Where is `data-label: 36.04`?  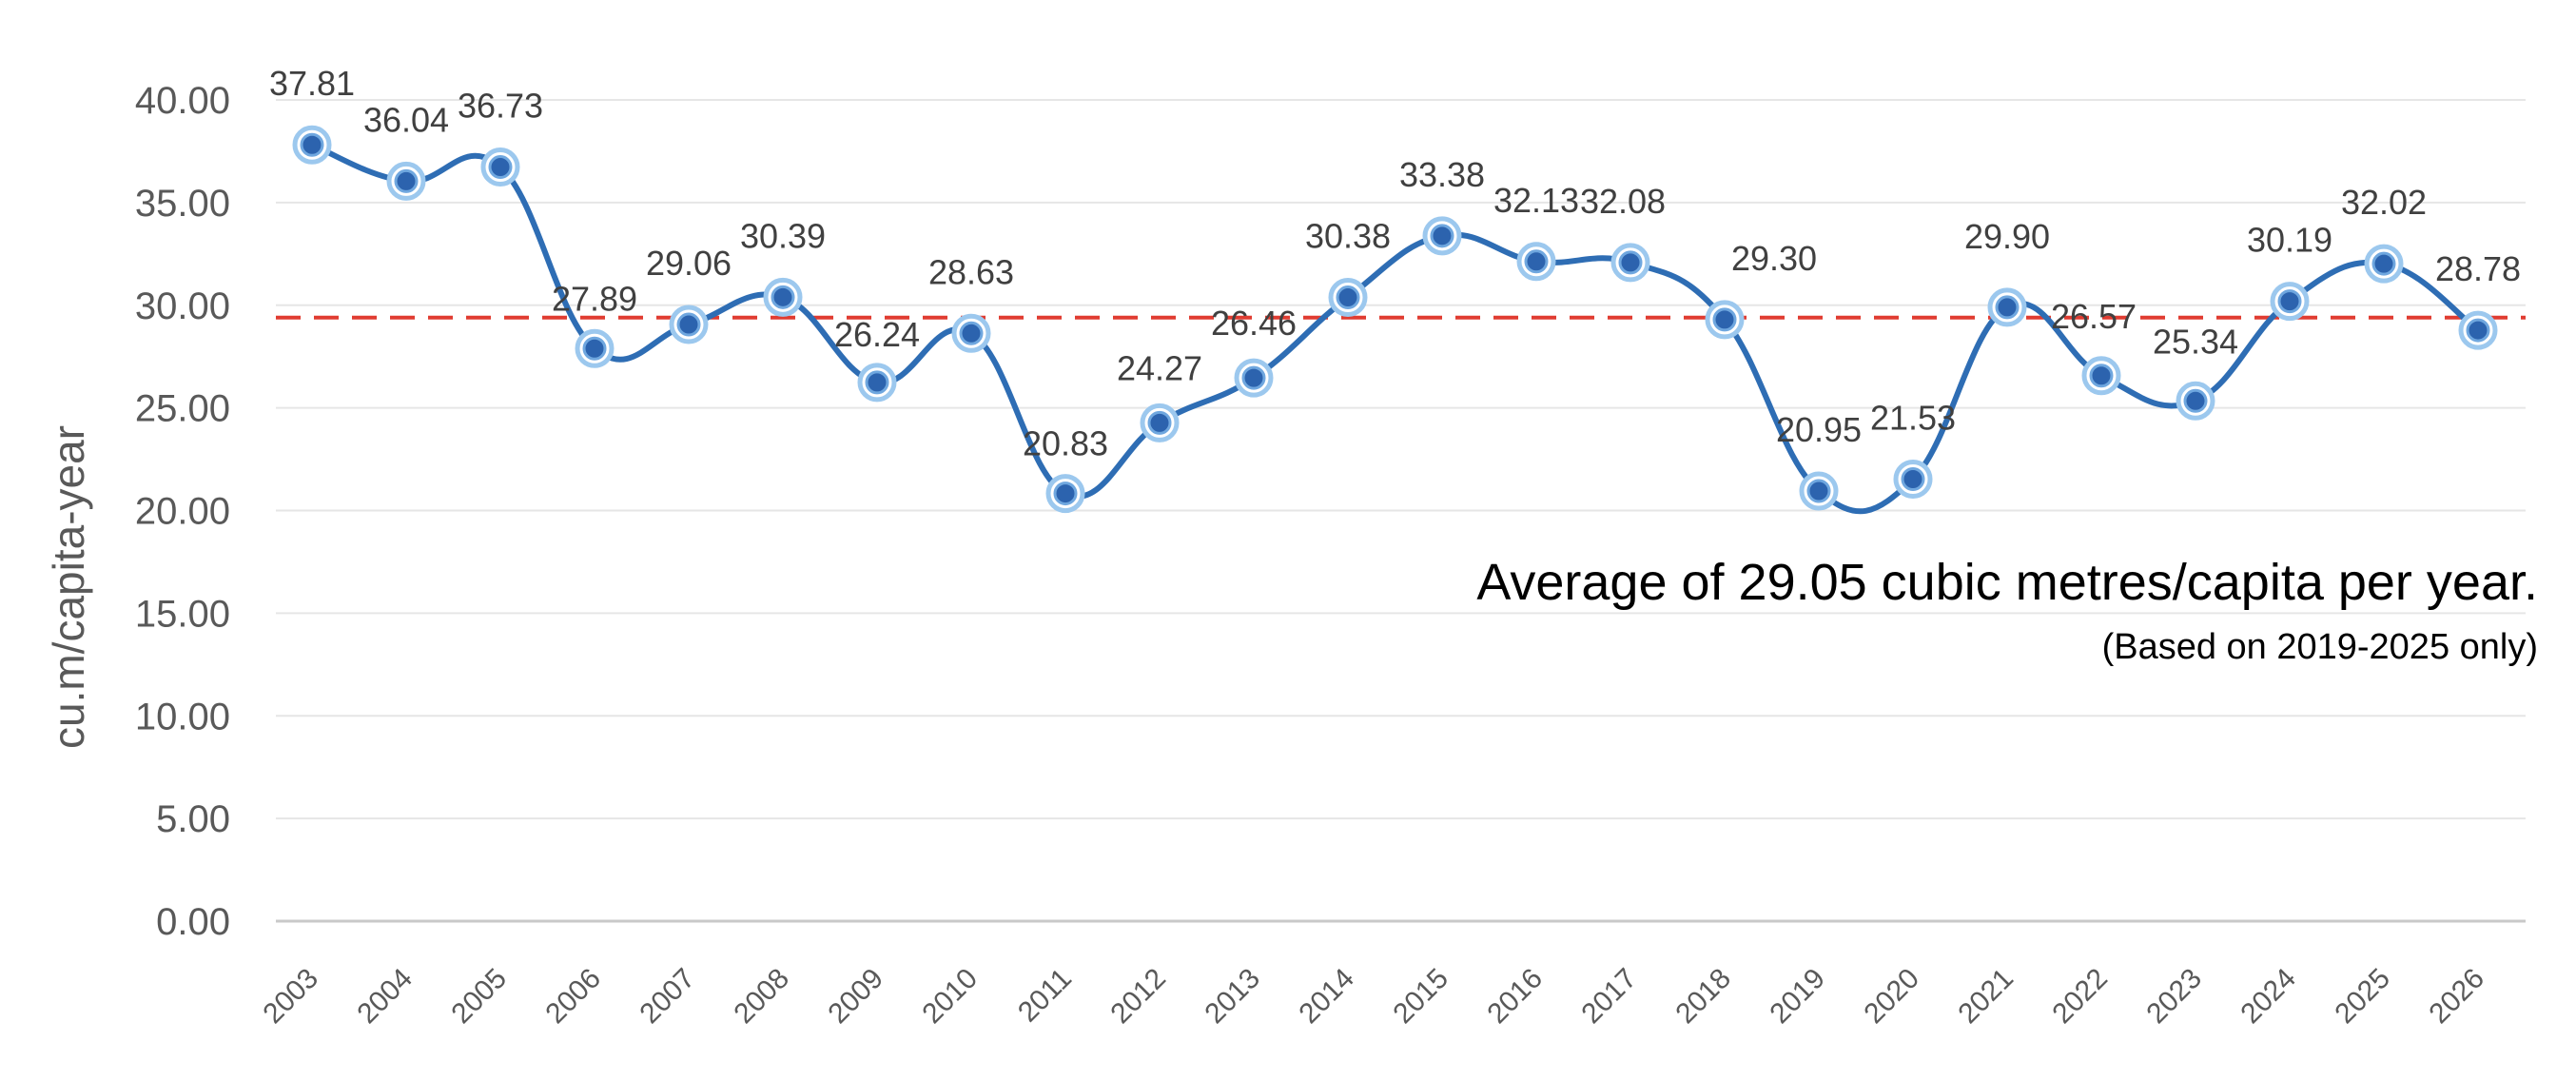 data-label: 36.04 is located at coordinates (406, 119).